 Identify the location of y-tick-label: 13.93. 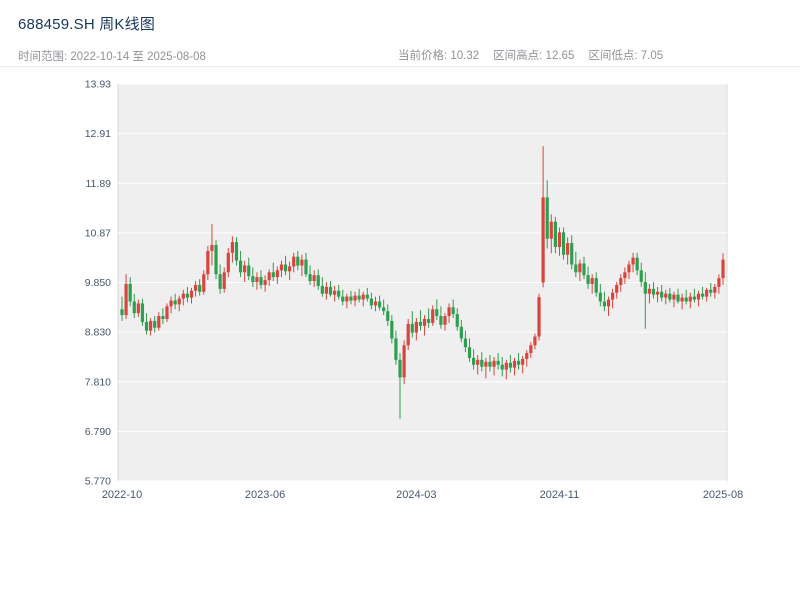
(98, 85).